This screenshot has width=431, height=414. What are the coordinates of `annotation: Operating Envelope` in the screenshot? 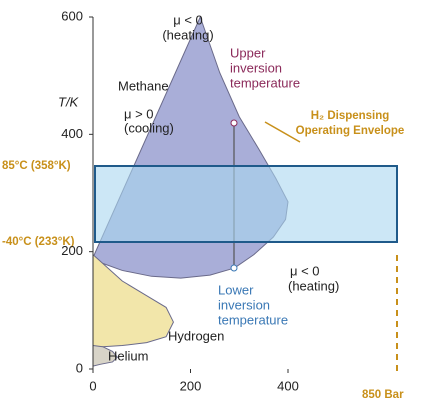 It's located at (350, 131).